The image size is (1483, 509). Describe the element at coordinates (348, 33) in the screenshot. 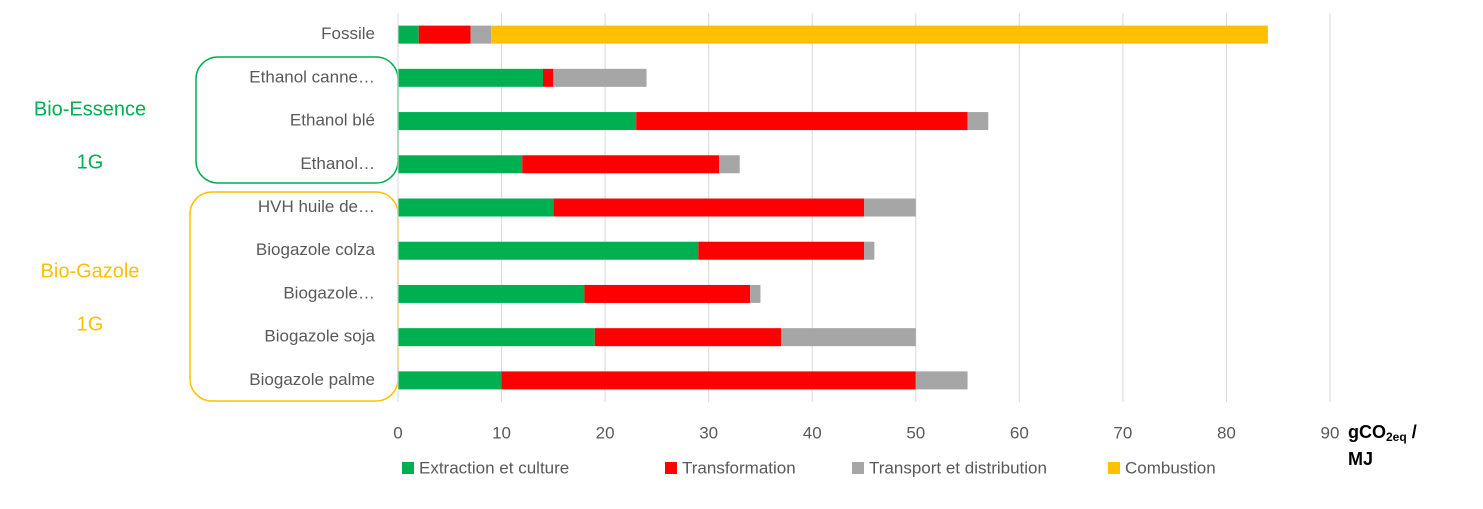

I see `y-tick-label: Fossile` at that location.